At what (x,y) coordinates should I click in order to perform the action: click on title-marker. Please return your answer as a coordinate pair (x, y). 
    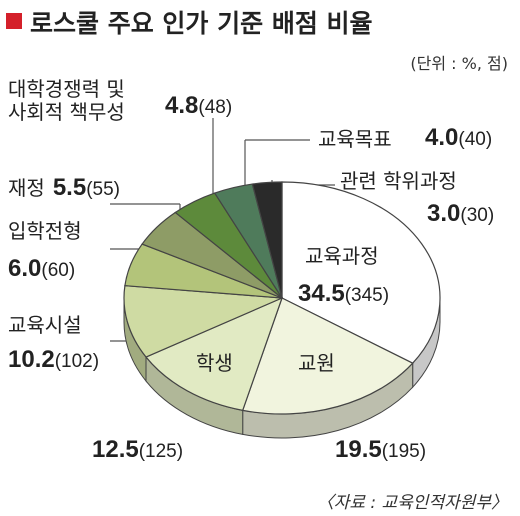
    Looking at the image, I should click on (14, 21).